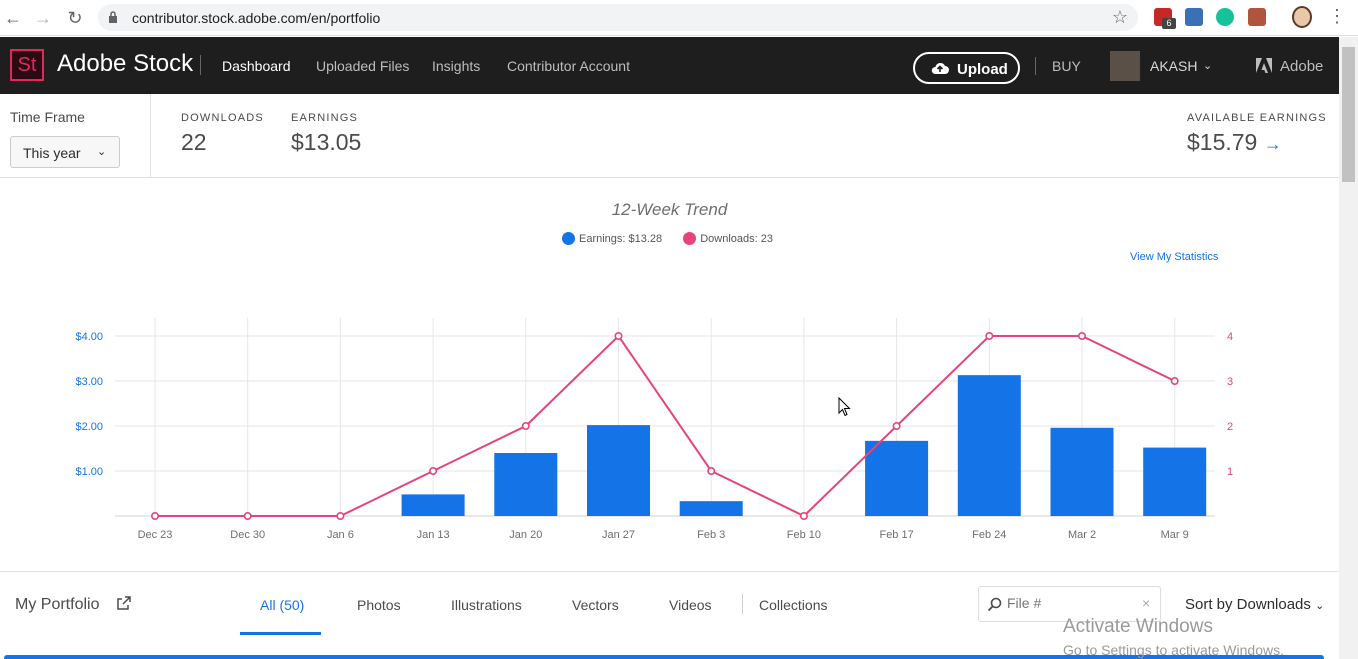 The image size is (1358, 659). Describe the element at coordinates (113, 17) in the screenshot. I see `lock-icon` at that location.